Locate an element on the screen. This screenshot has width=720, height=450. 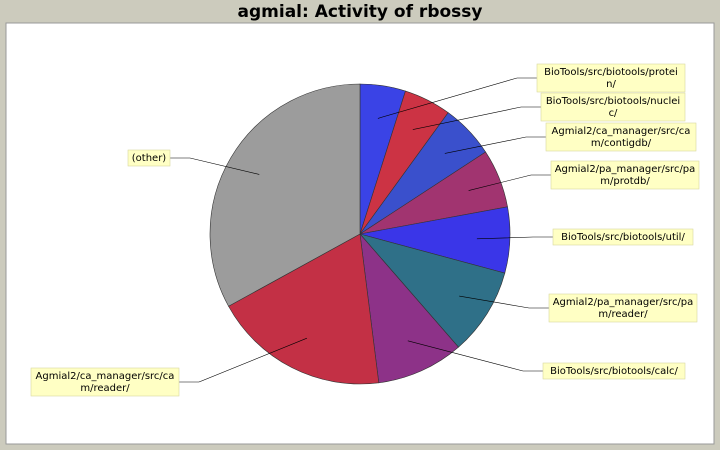
label-text-0-0: BioTools/src/biotools/protei is located at coordinates (611, 72).